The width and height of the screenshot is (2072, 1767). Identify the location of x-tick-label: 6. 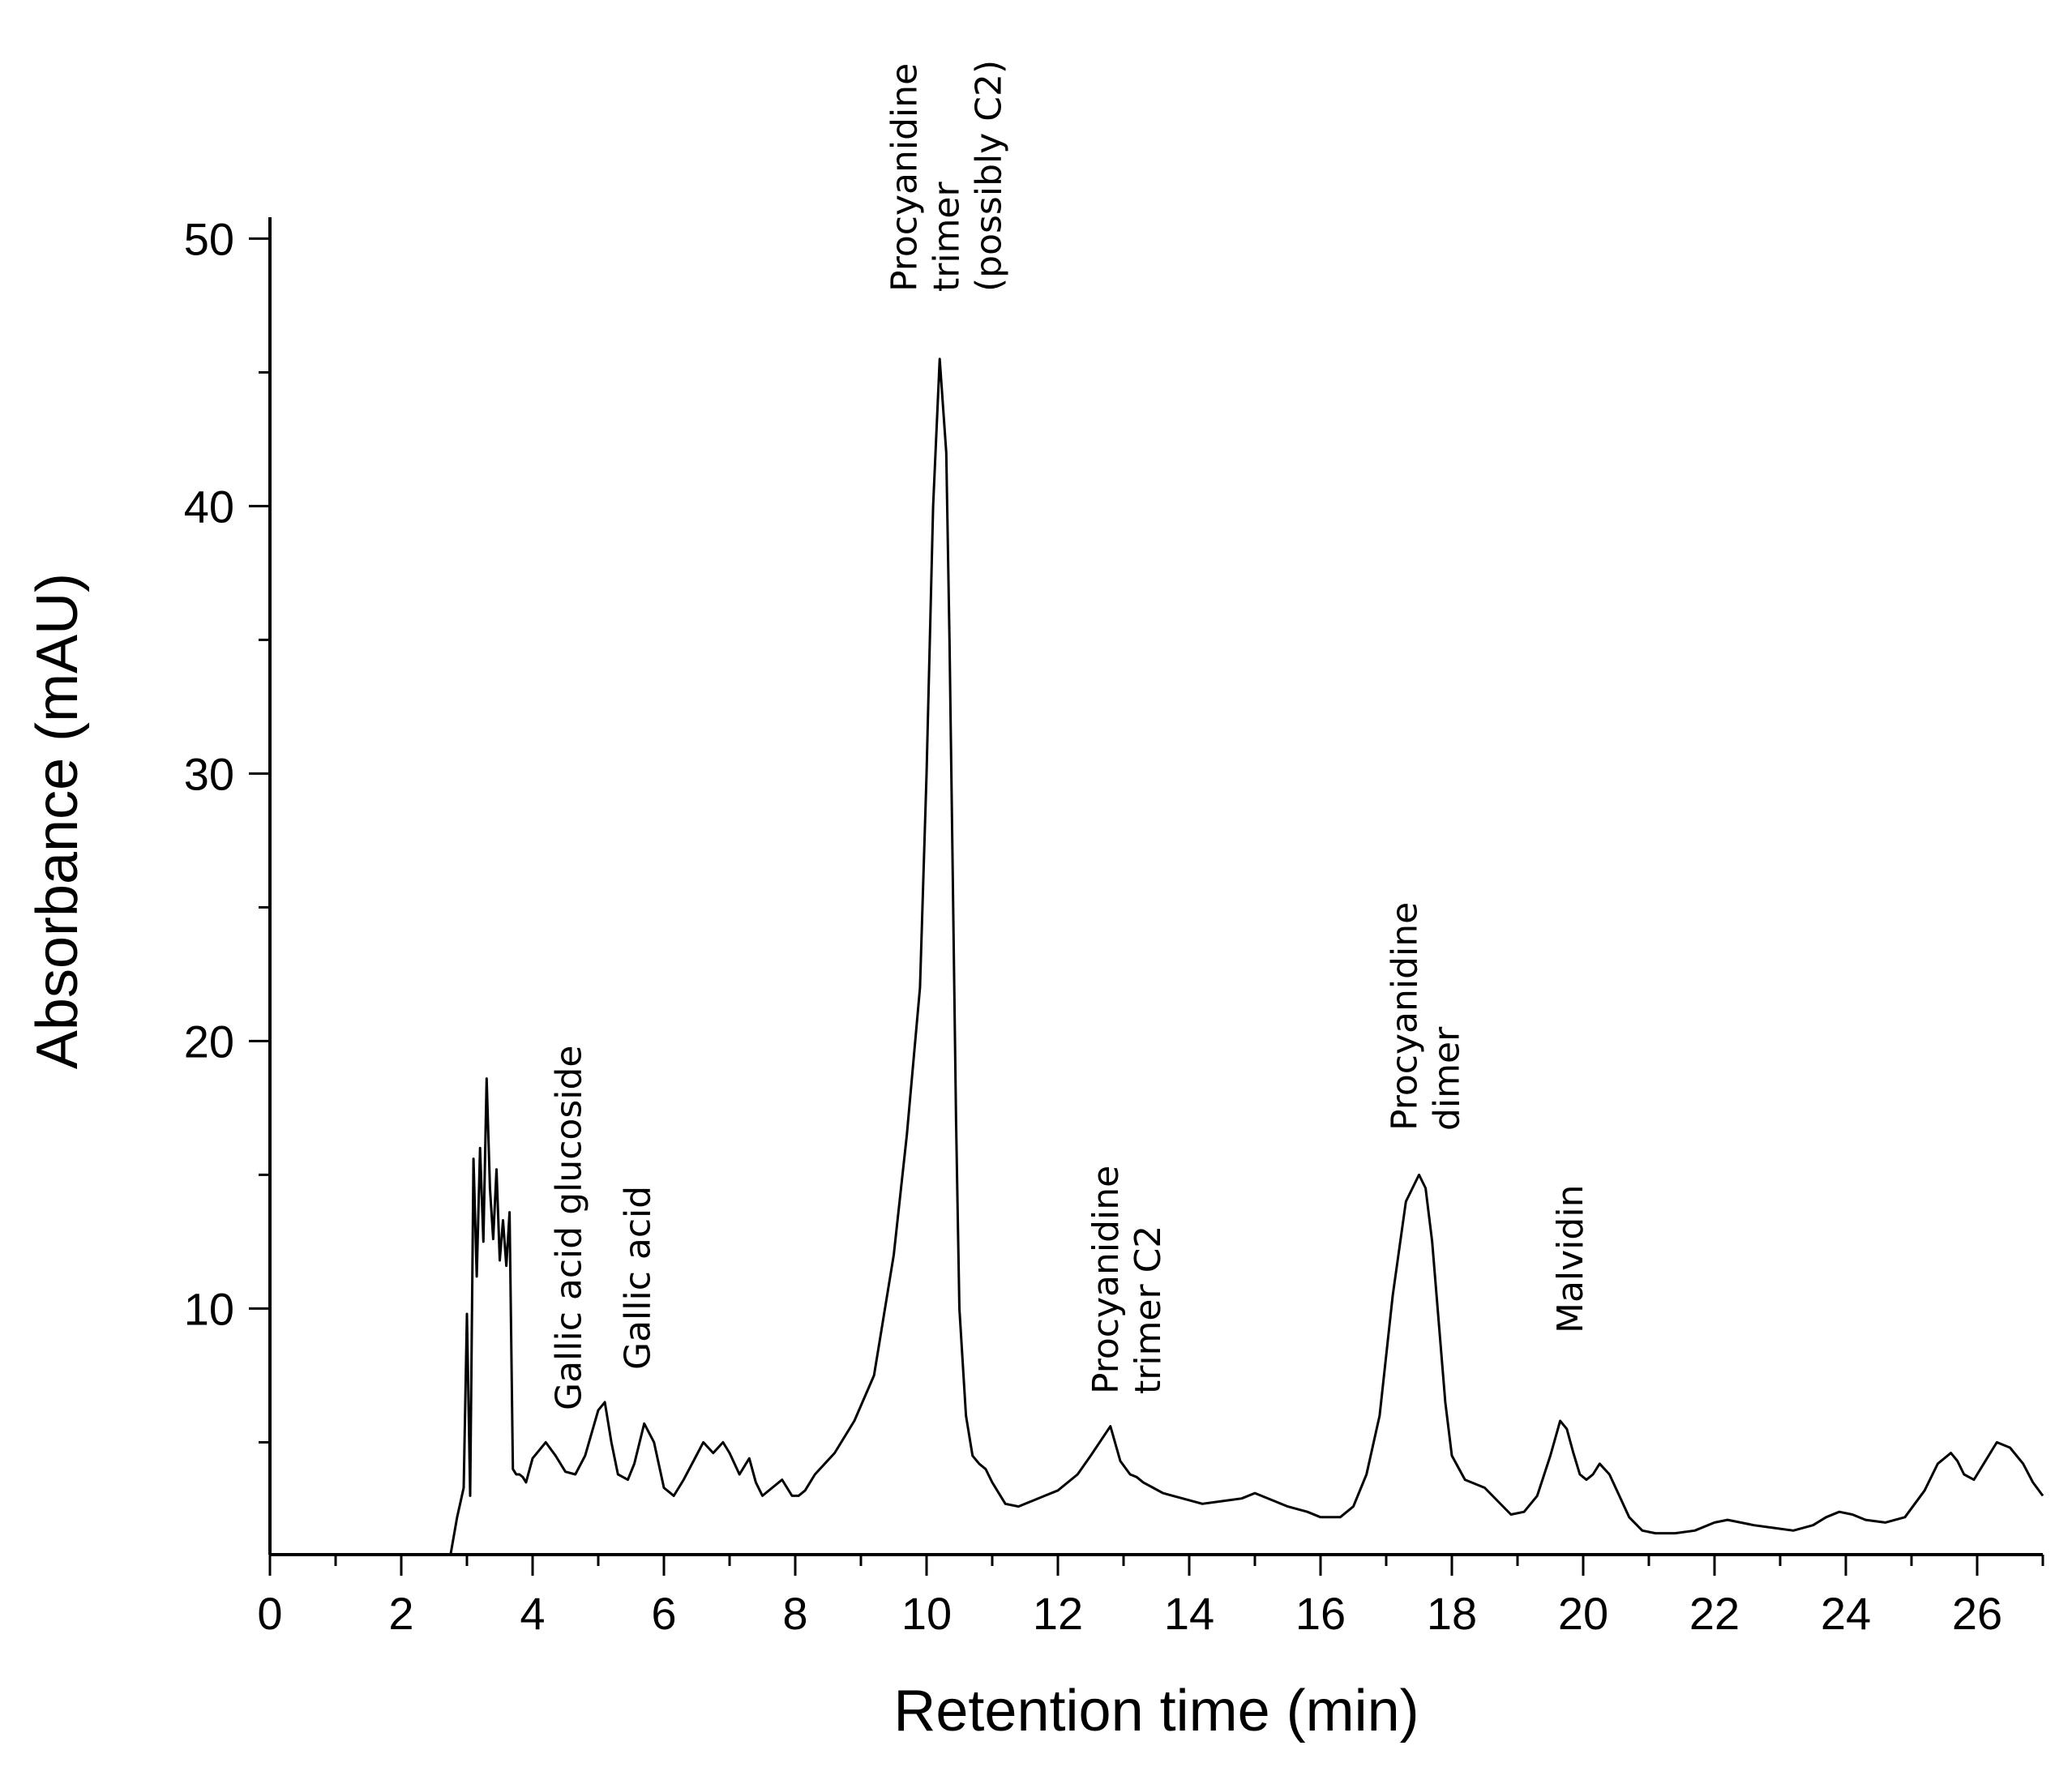
(664, 1613).